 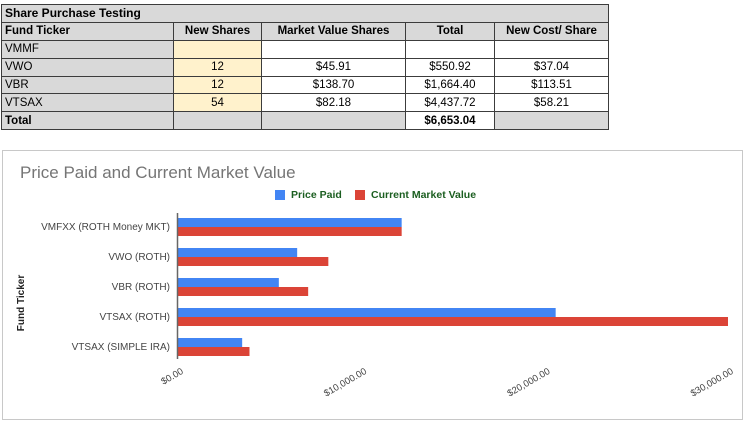 I want to click on sheet-title: Share Purchase Testing, so click(x=305, y=13).